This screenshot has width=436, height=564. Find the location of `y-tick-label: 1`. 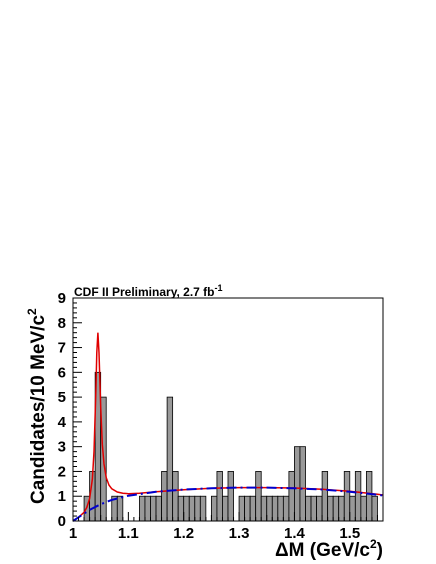

y-tick-label: 1 is located at coordinates (62, 496).